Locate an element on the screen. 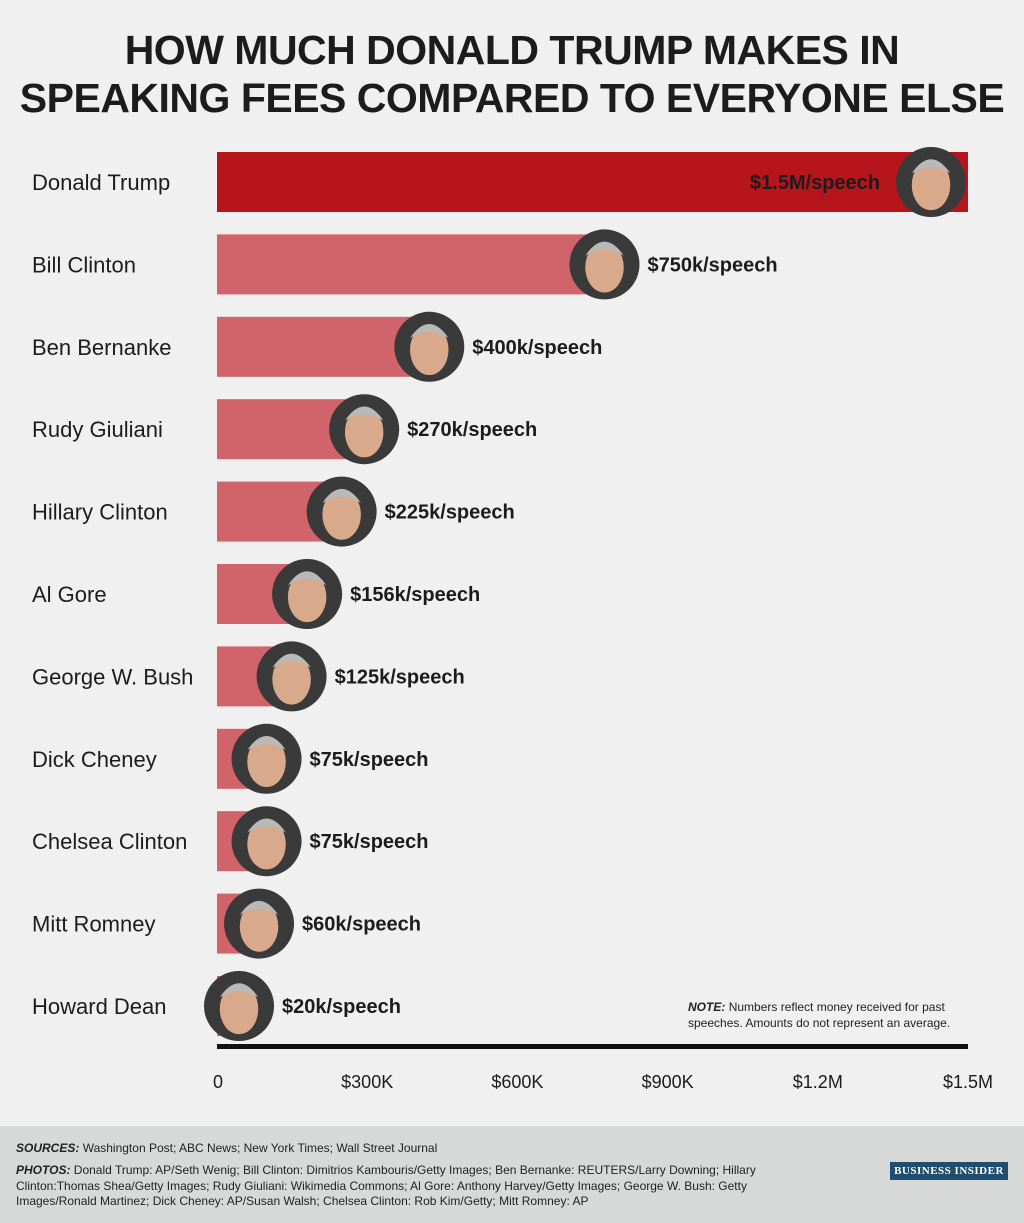  value-label-bill-clinton: $750k/speech is located at coordinates (713, 265).